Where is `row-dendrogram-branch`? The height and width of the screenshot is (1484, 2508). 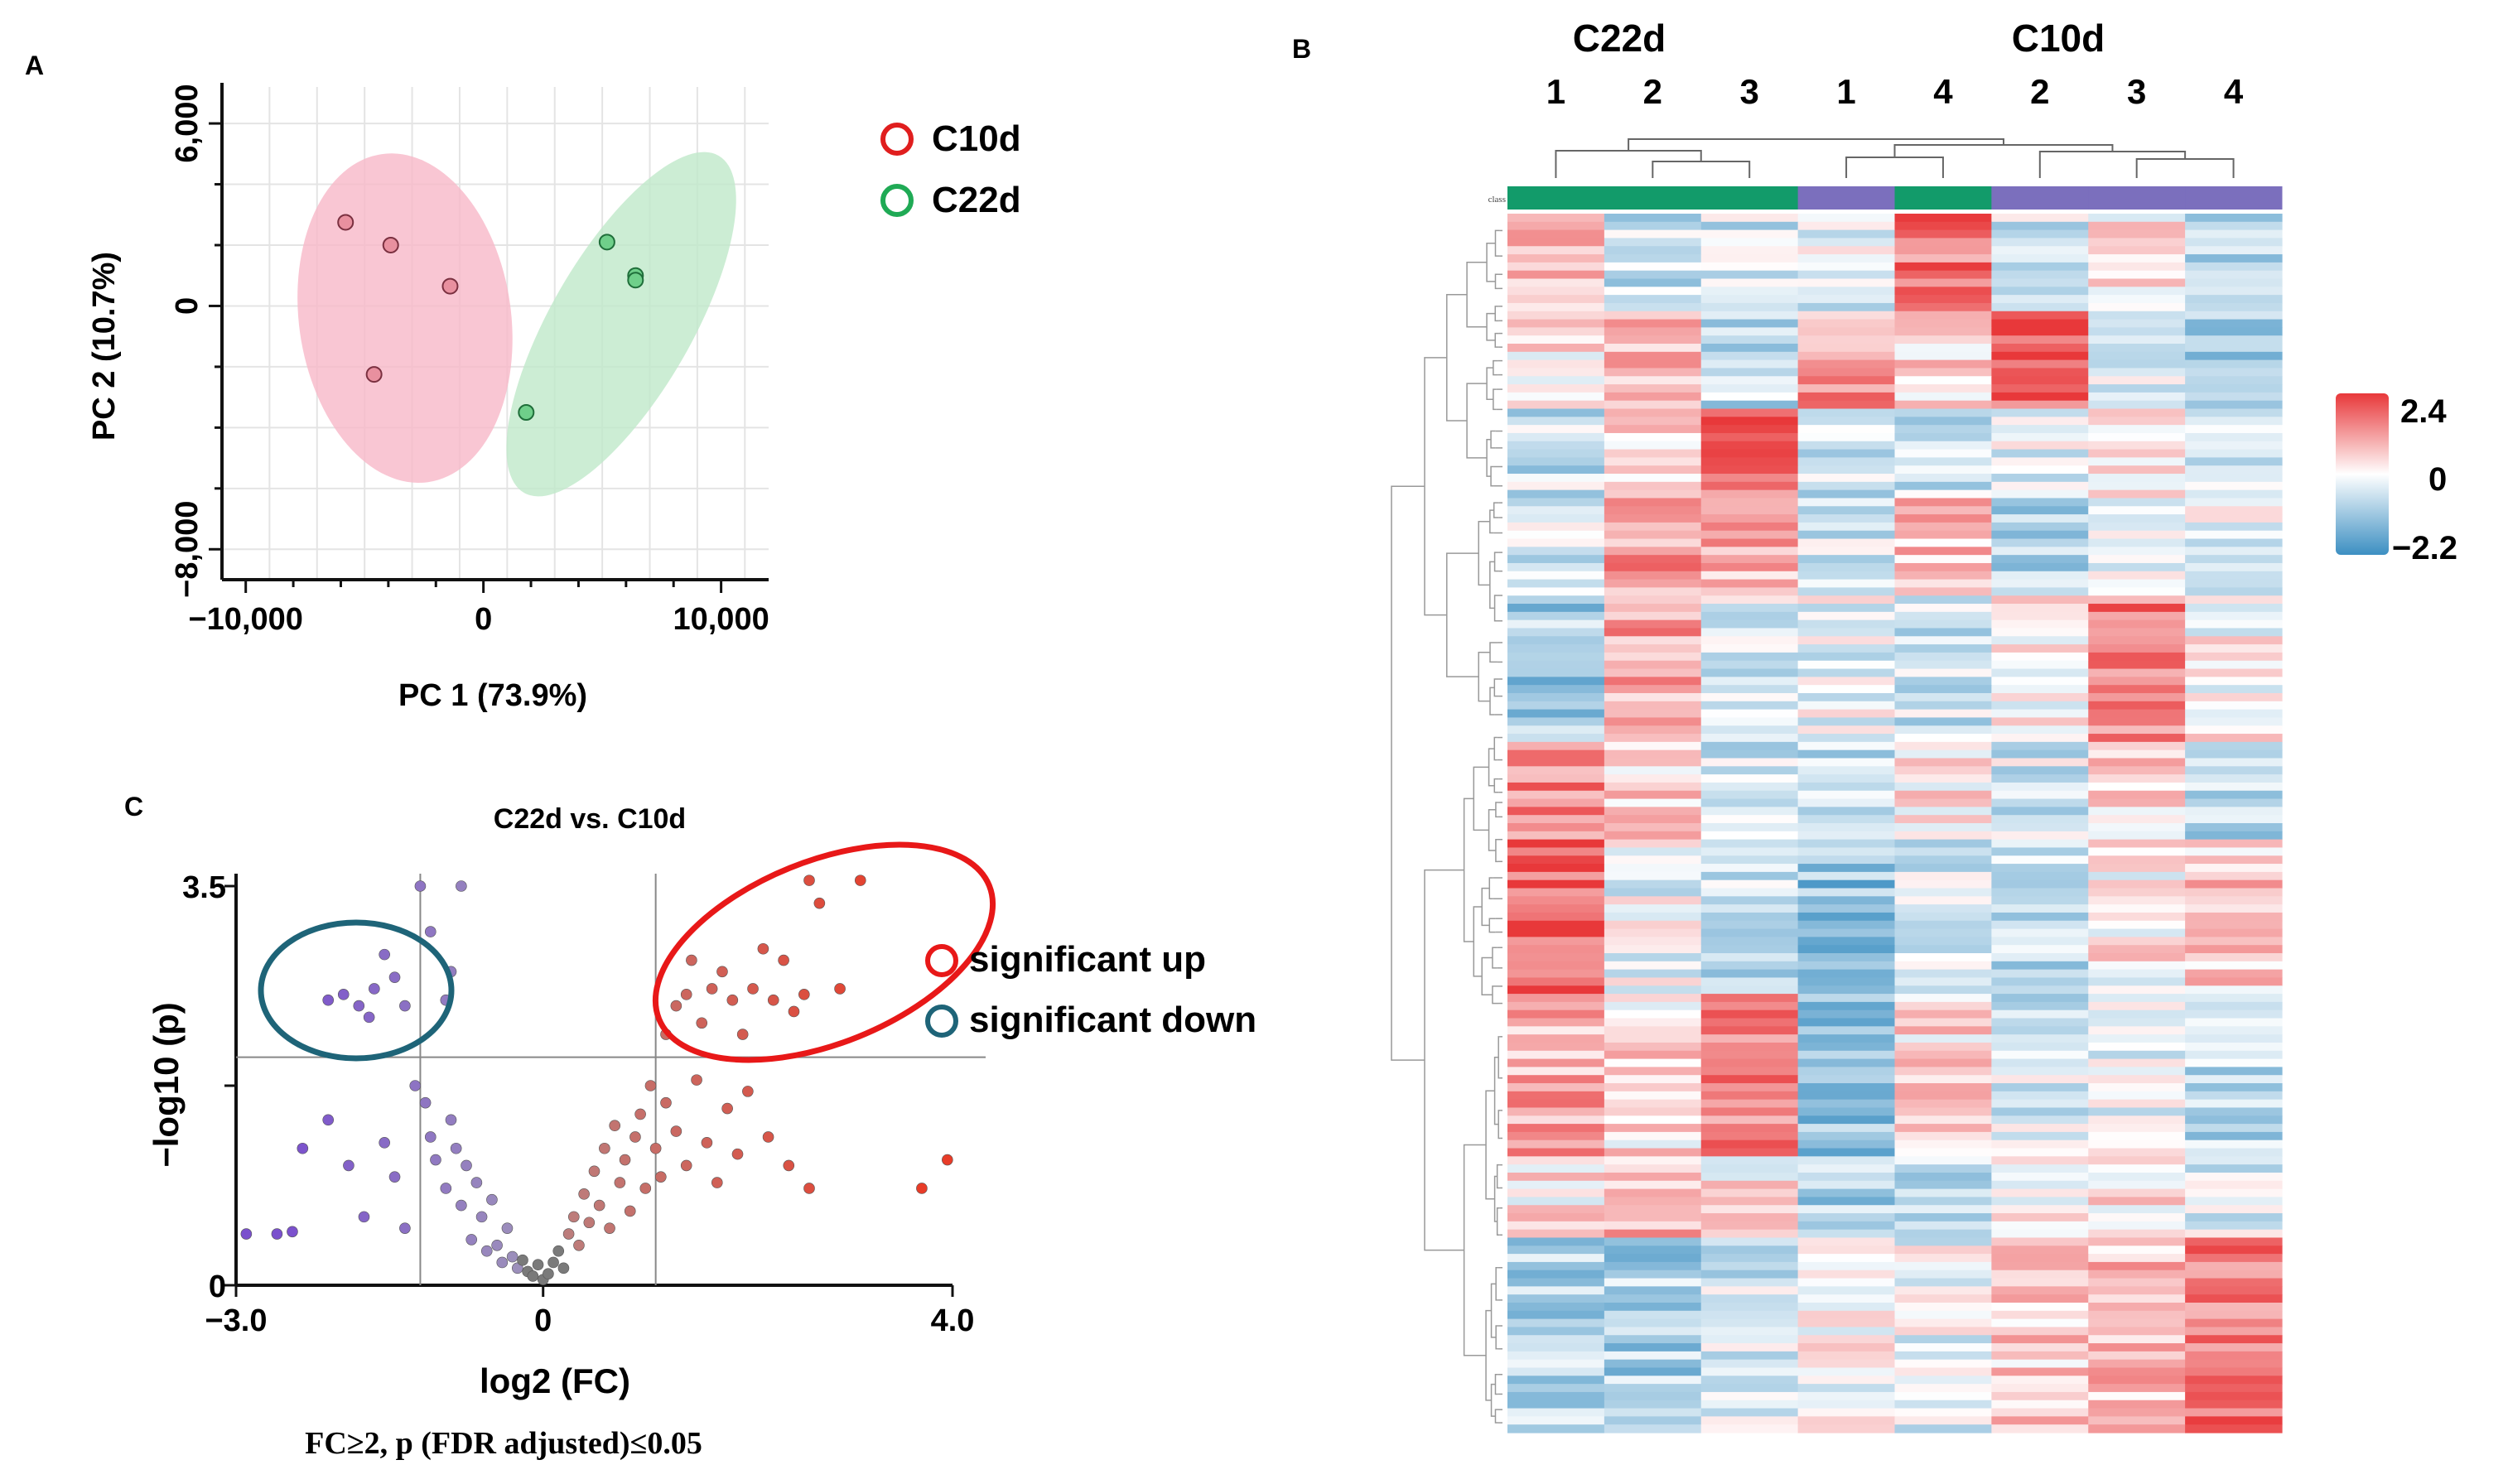 row-dendrogram-branch is located at coordinates (1478, 941).